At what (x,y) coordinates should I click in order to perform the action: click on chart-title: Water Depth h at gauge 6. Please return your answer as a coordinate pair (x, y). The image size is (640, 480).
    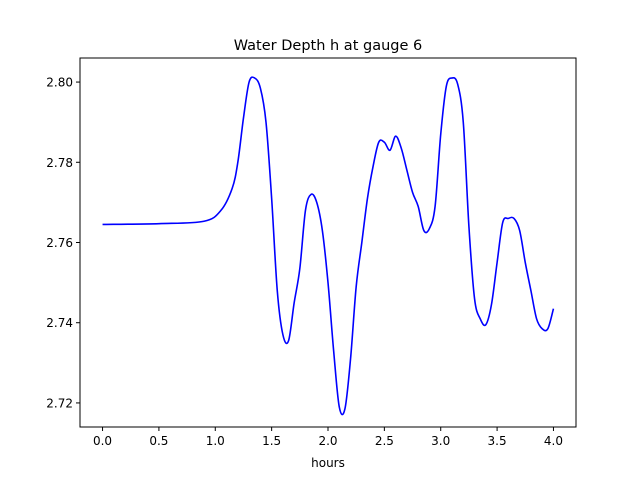
    Looking at the image, I should click on (328, 46).